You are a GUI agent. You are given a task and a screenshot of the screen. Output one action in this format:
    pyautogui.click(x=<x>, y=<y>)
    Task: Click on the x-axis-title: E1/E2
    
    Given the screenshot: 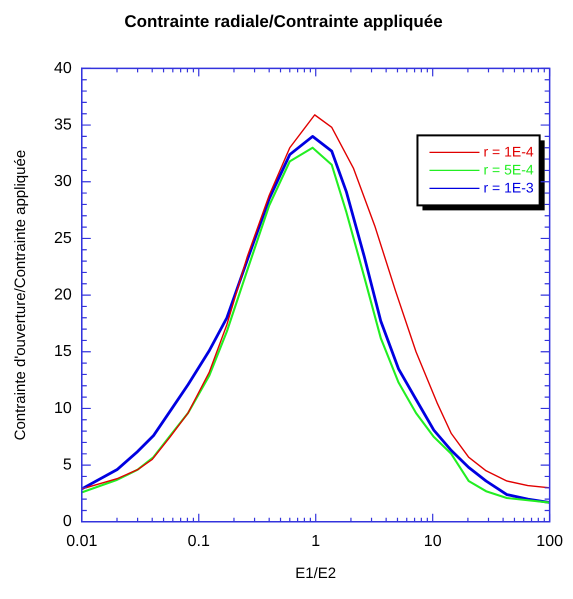 What is the action you would take?
    pyautogui.click(x=315, y=573)
    